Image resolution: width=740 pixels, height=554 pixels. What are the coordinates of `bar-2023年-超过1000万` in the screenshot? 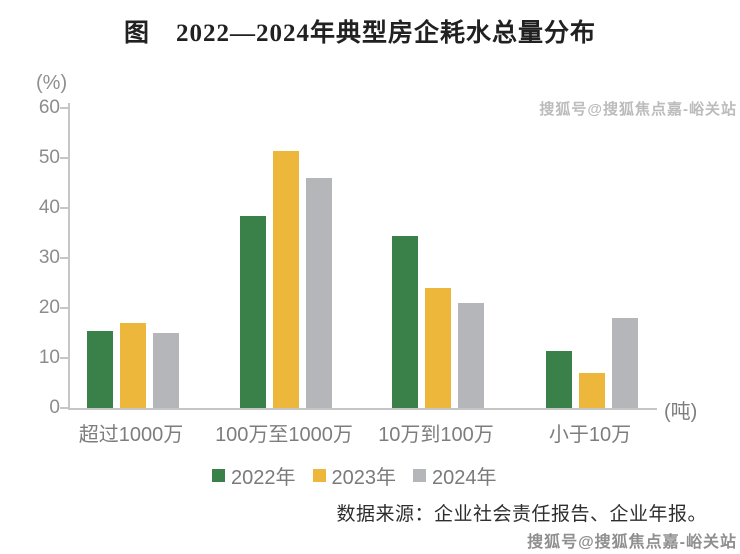 It's located at (133, 365).